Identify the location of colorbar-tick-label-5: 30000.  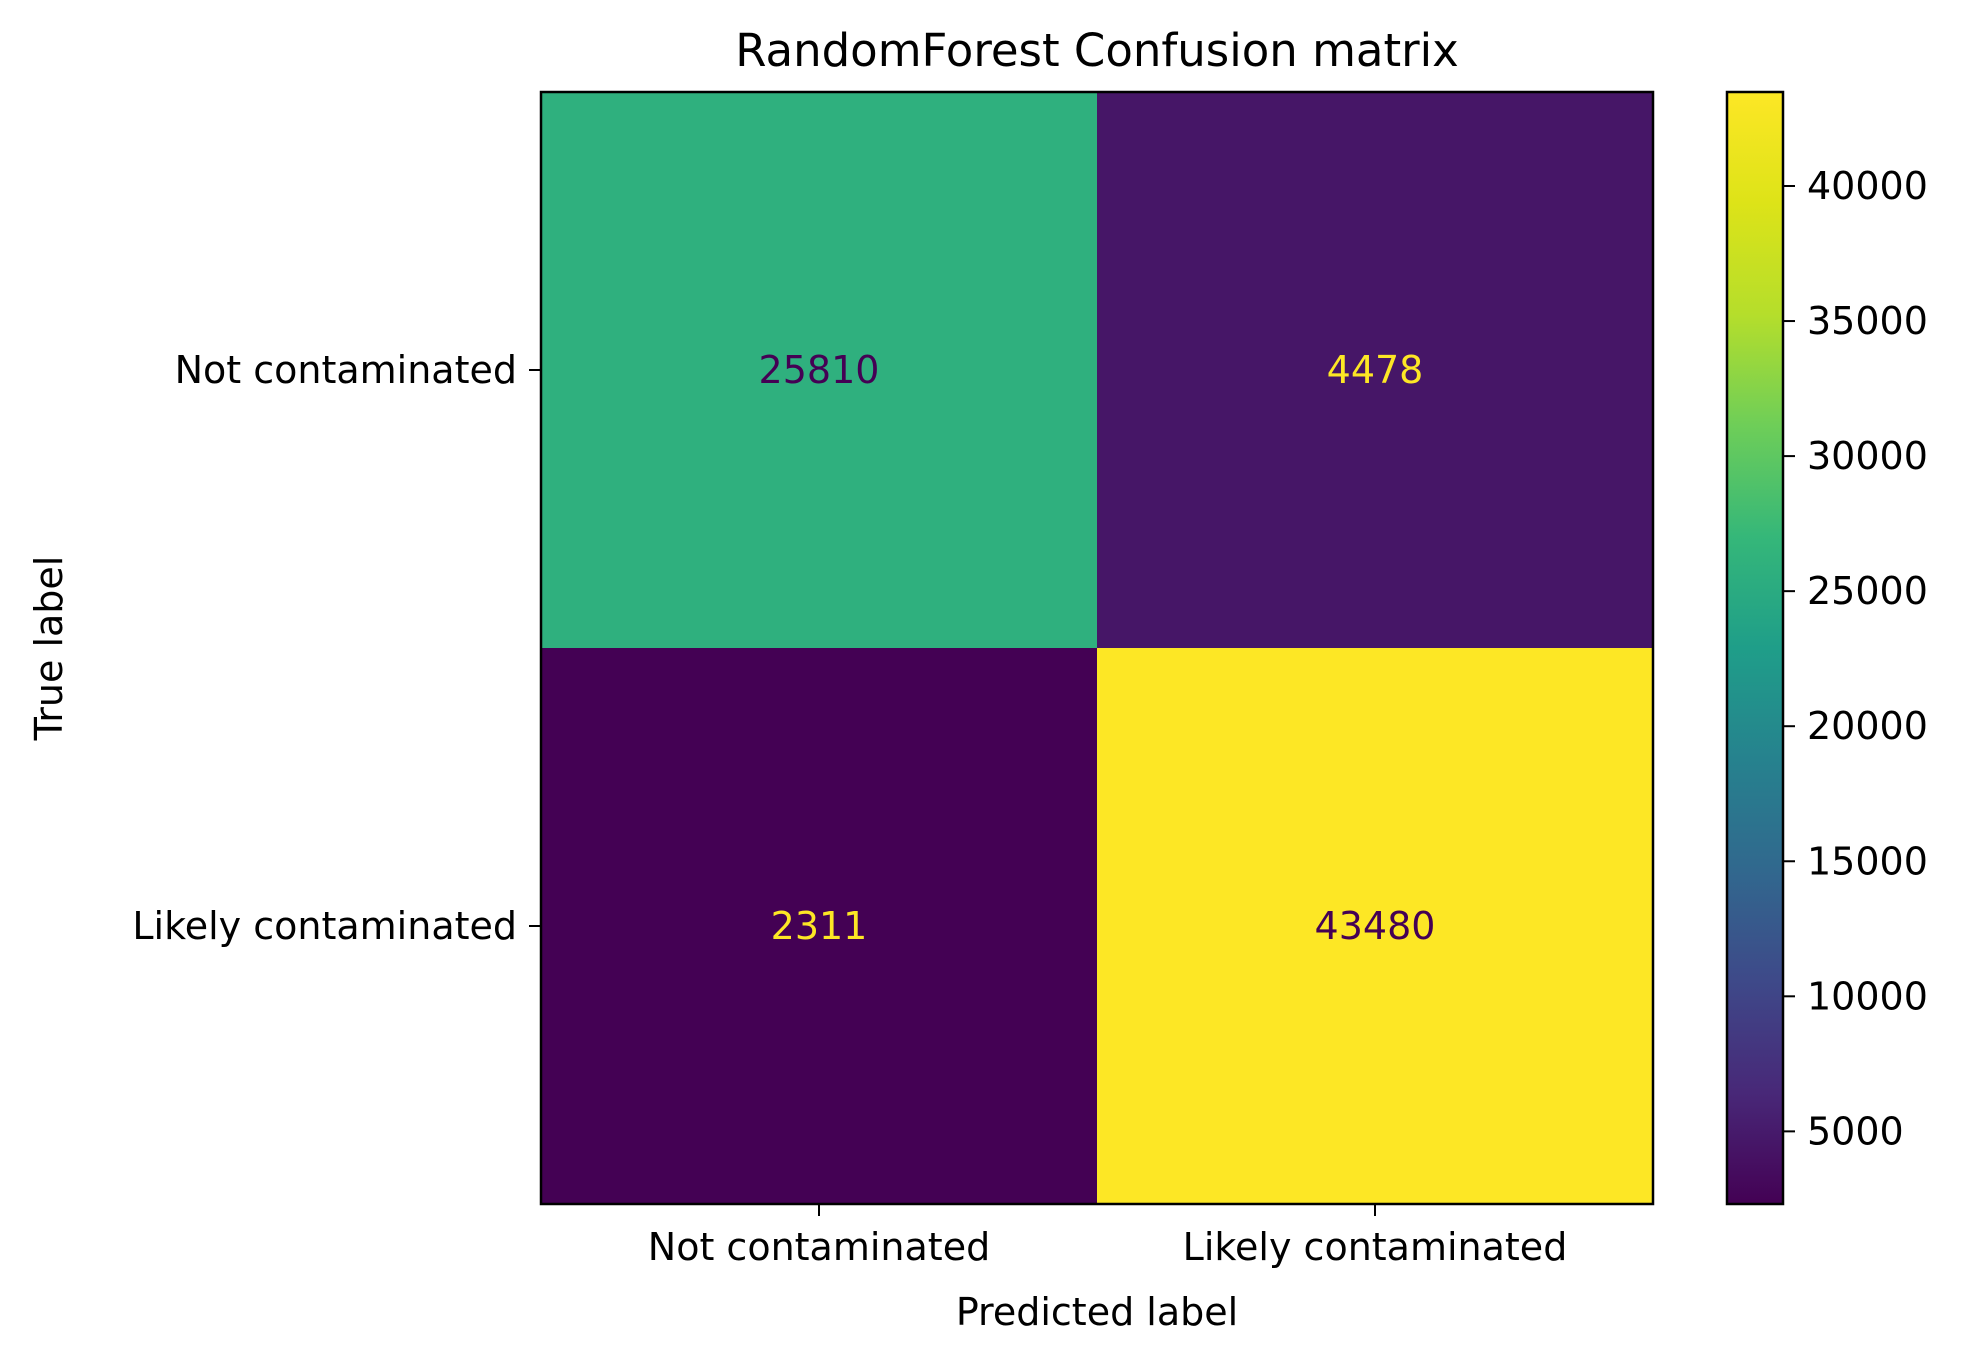
(1867, 456).